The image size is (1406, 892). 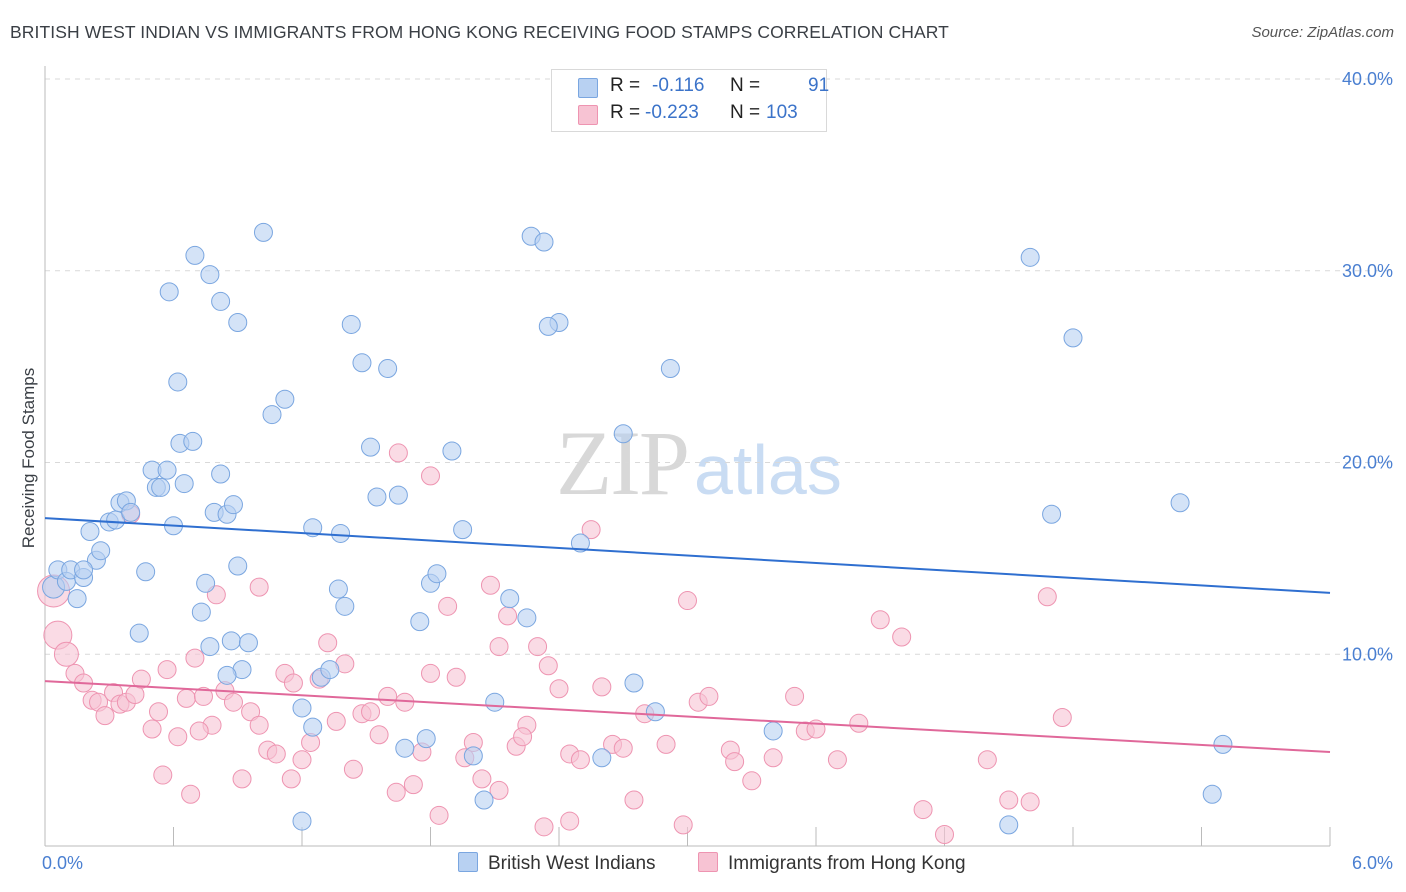 What do you see at coordinates (1367, 271) in the screenshot?
I see `y-tick-label: 30.0%` at bounding box center [1367, 271].